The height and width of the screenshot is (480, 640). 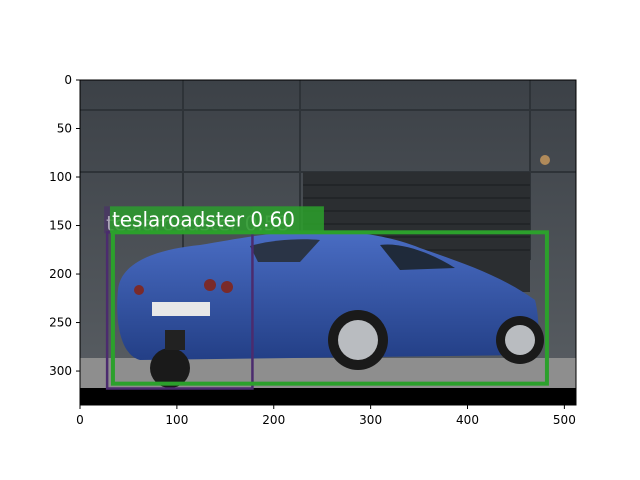 What do you see at coordinates (203, 219) in the screenshot?
I see `detection-label: teslaroadster 0.60` at bounding box center [203, 219].